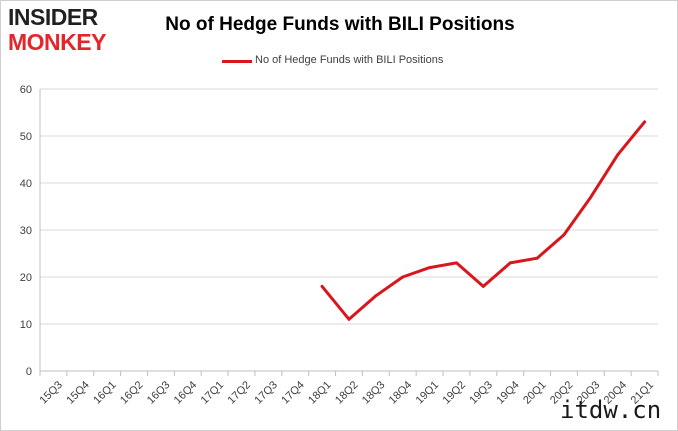  Describe the element at coordinates (611, 410) in the screenshot. I see `watermark: itdw.cn` at that location.